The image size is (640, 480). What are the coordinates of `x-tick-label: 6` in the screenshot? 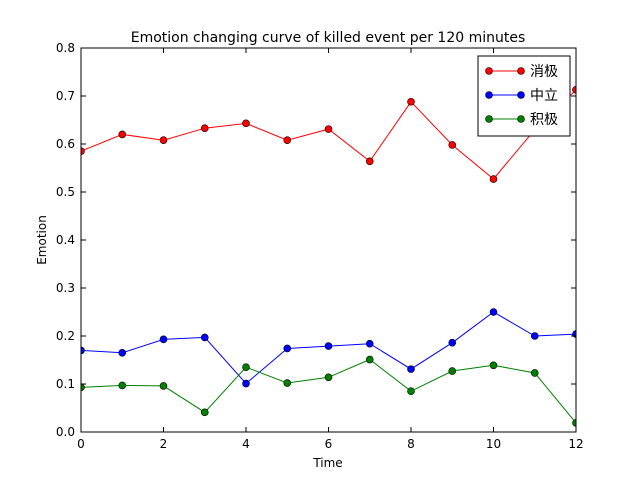 It's located at (329, 444).